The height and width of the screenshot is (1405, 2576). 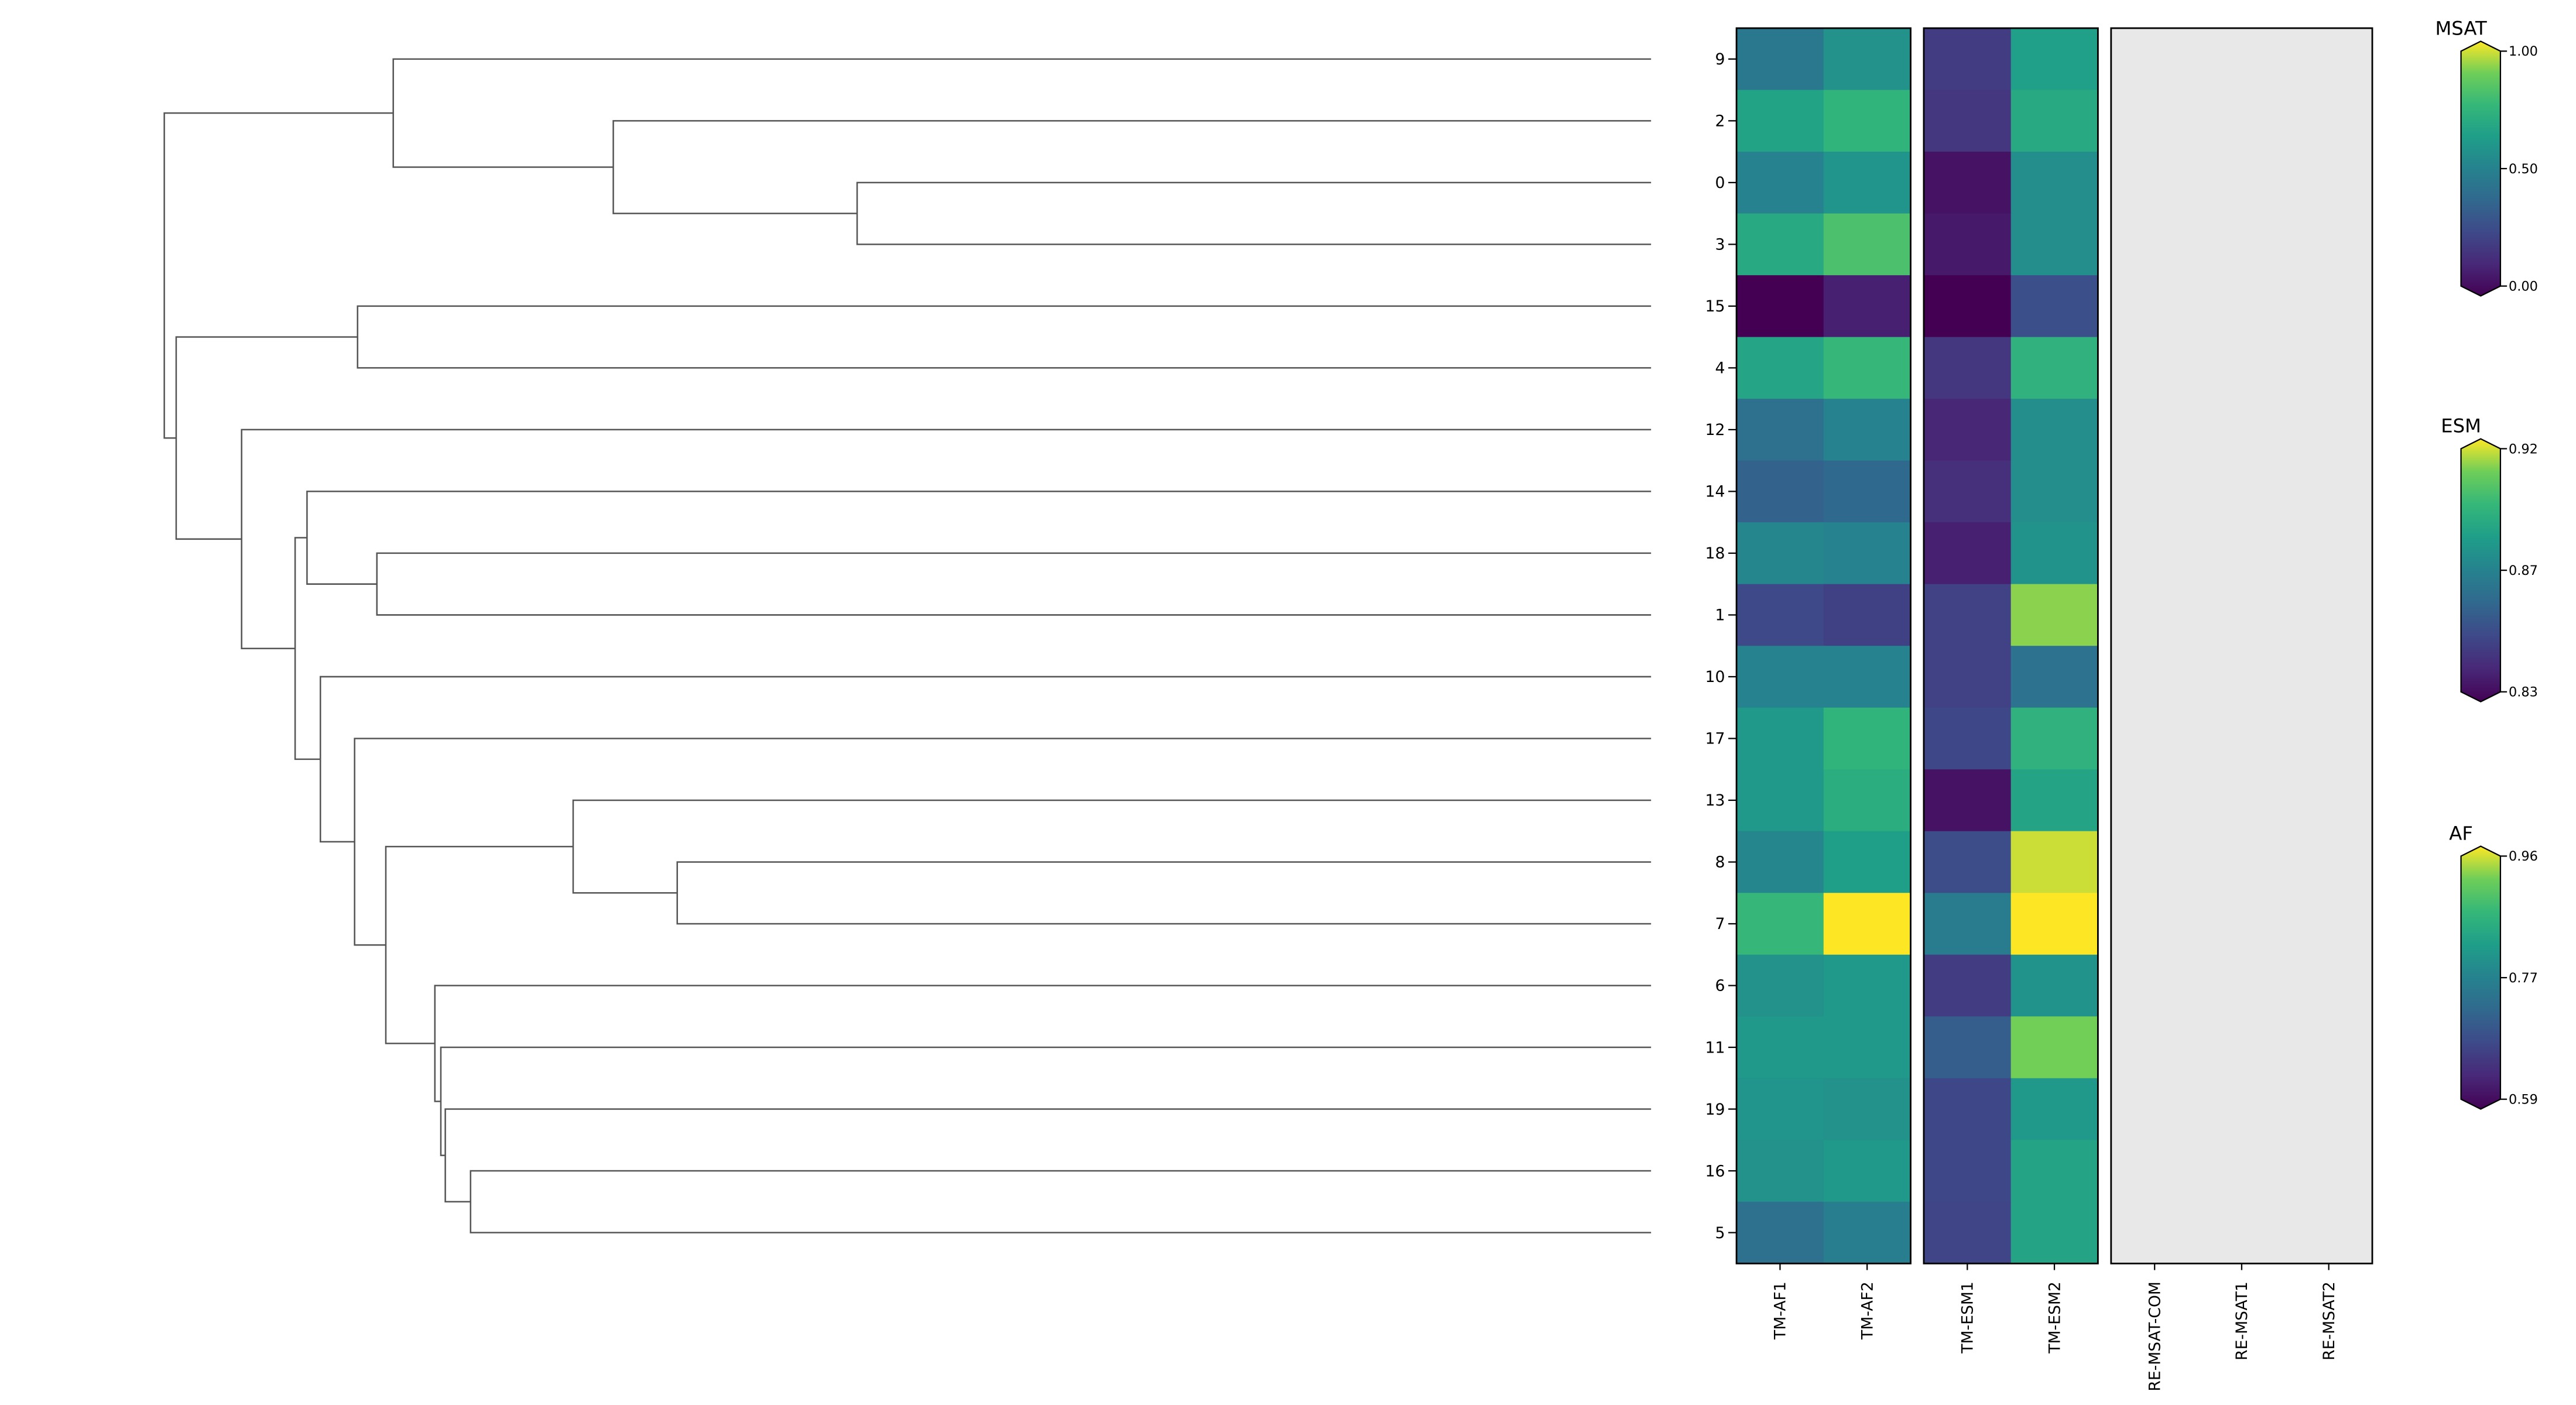 What do you see at coordinates (2523, 449) in the screenshot?
I see `colorbar-tick-label: 0.92` at bounding box center [2523, 449].